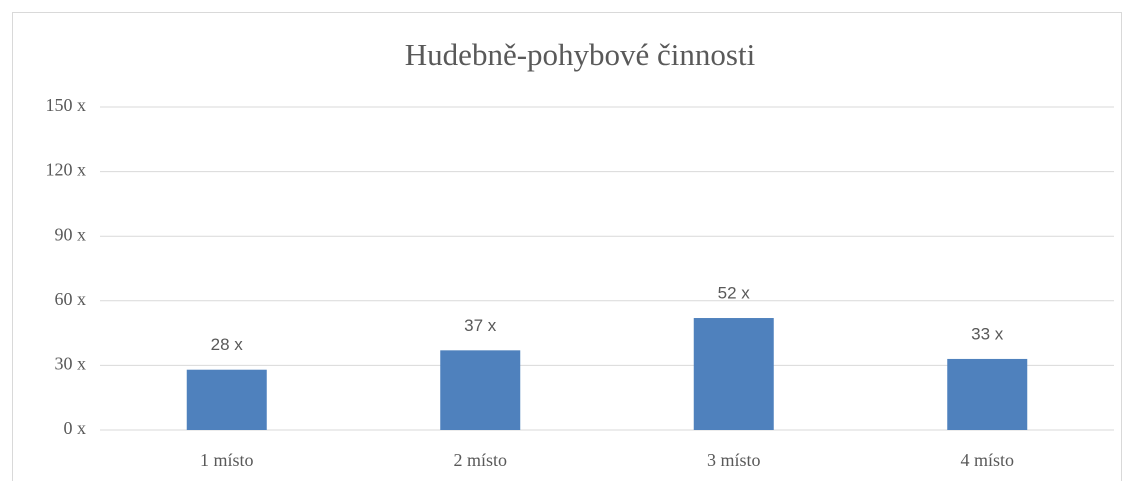 The image size is (1132, 481). What do you see at coordinates (75, 428) in the screenshot?
I see `y-tick-label: 0 x` at bounding box center [75, 428].